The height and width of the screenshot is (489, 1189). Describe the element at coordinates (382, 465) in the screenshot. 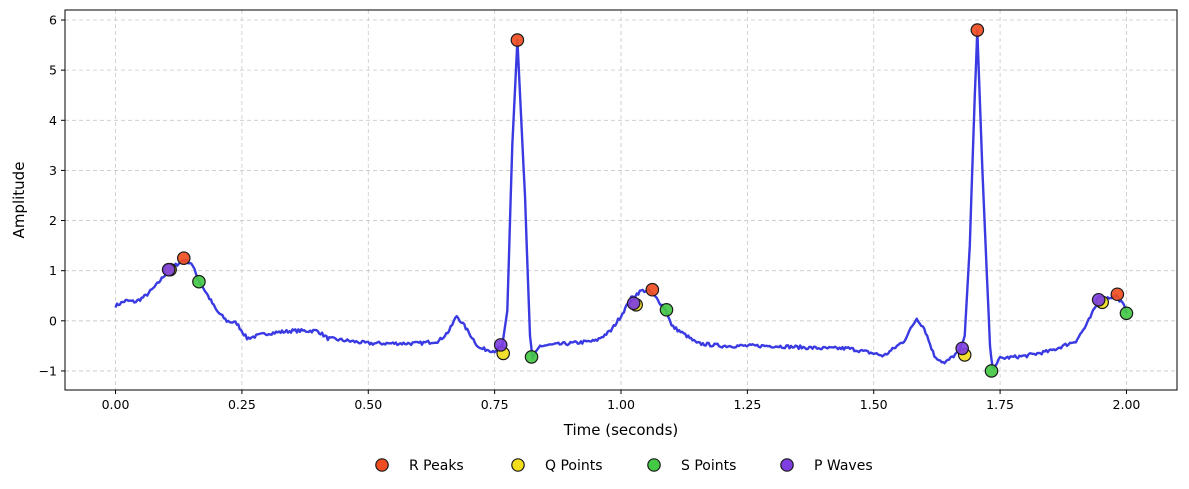

I see `legend-marker-r-peaks` at that location.